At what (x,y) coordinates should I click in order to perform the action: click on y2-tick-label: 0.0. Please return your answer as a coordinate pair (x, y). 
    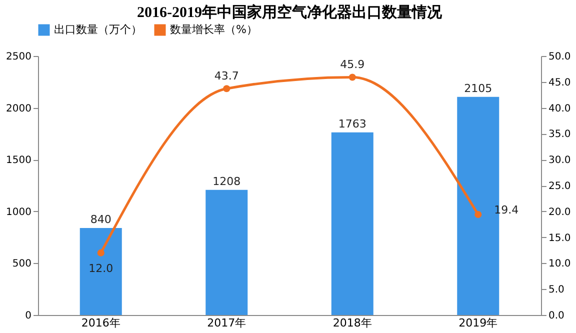
    Looking at the image, I should click on (556, 316).